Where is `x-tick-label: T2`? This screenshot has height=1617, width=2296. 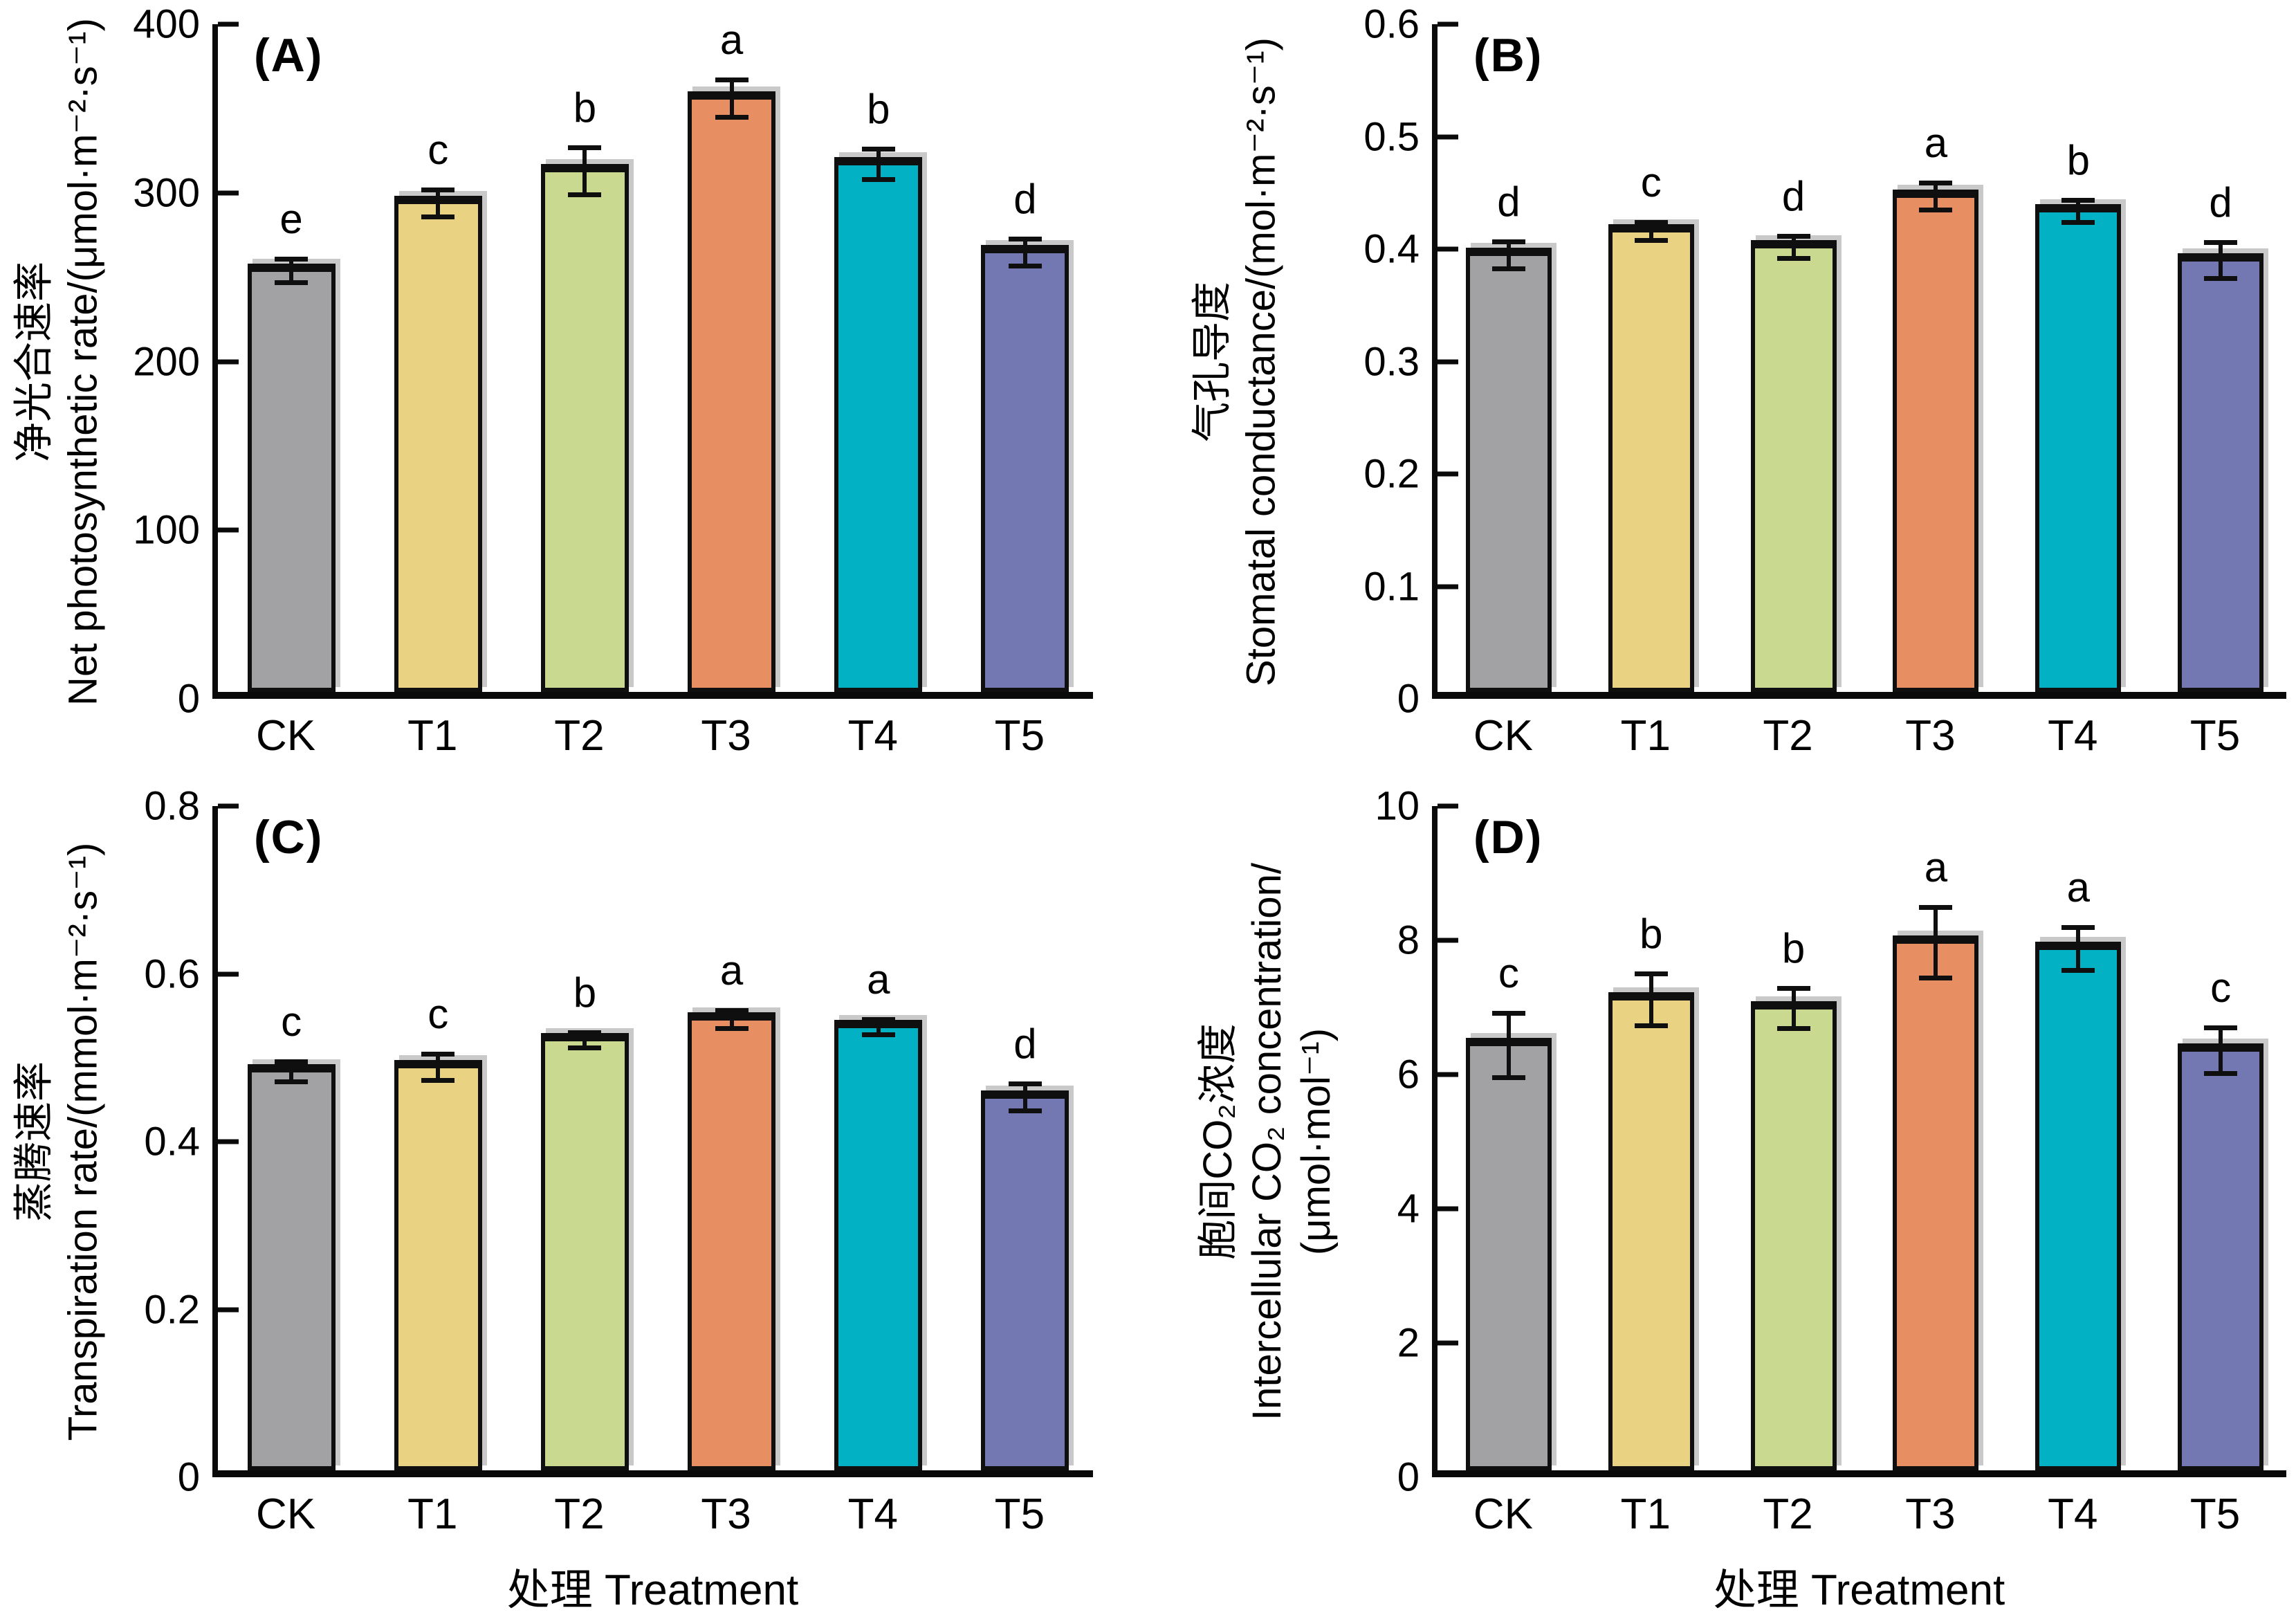 x-tick-label: T2 is located at coordinates (579, 1514).